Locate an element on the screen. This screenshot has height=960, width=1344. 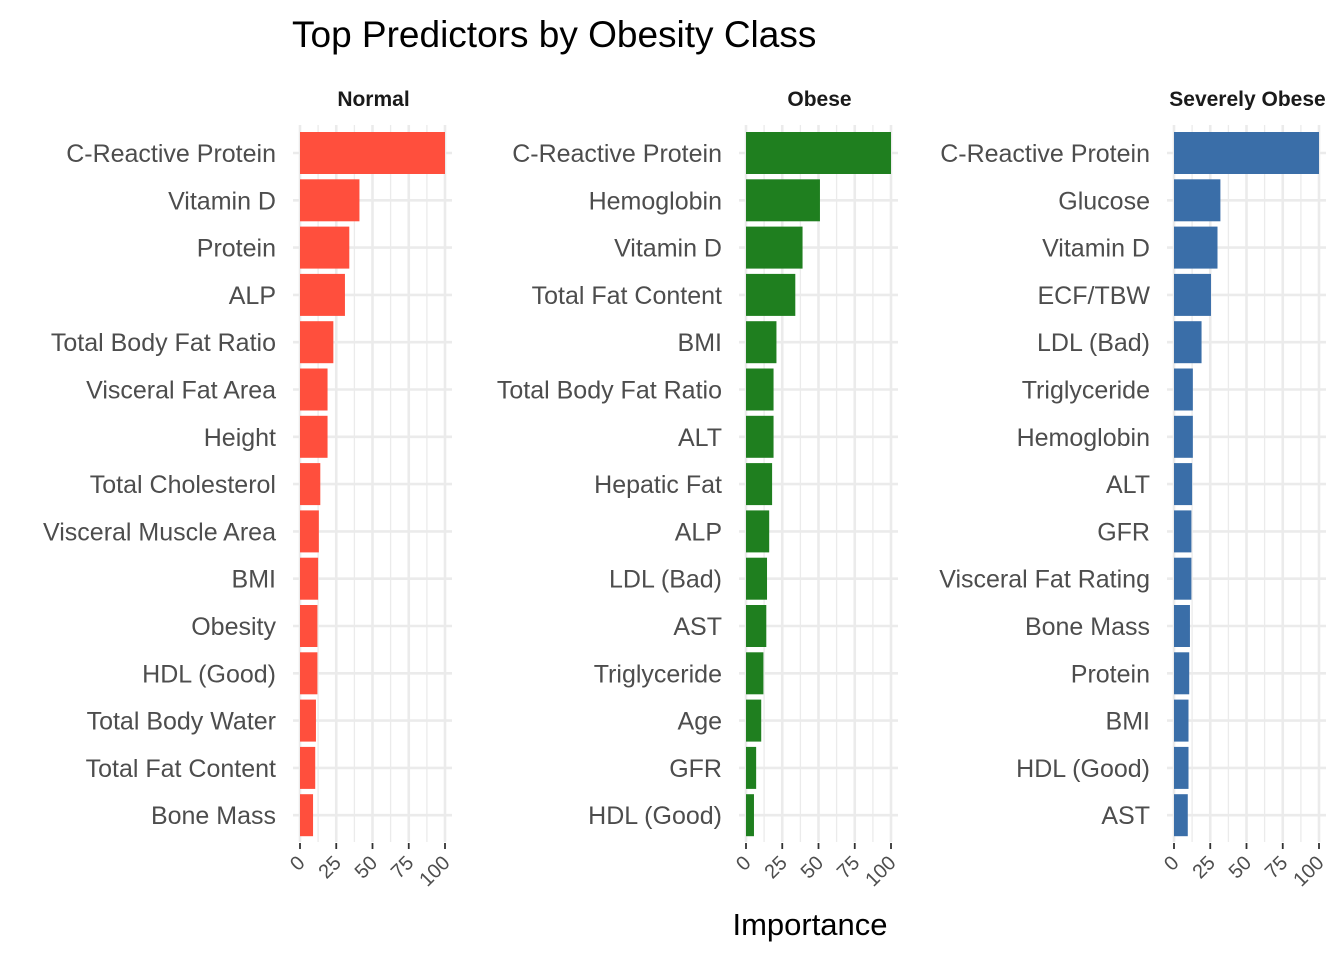
category-label: Total Cholesterol is located at coordinates (183, 485).